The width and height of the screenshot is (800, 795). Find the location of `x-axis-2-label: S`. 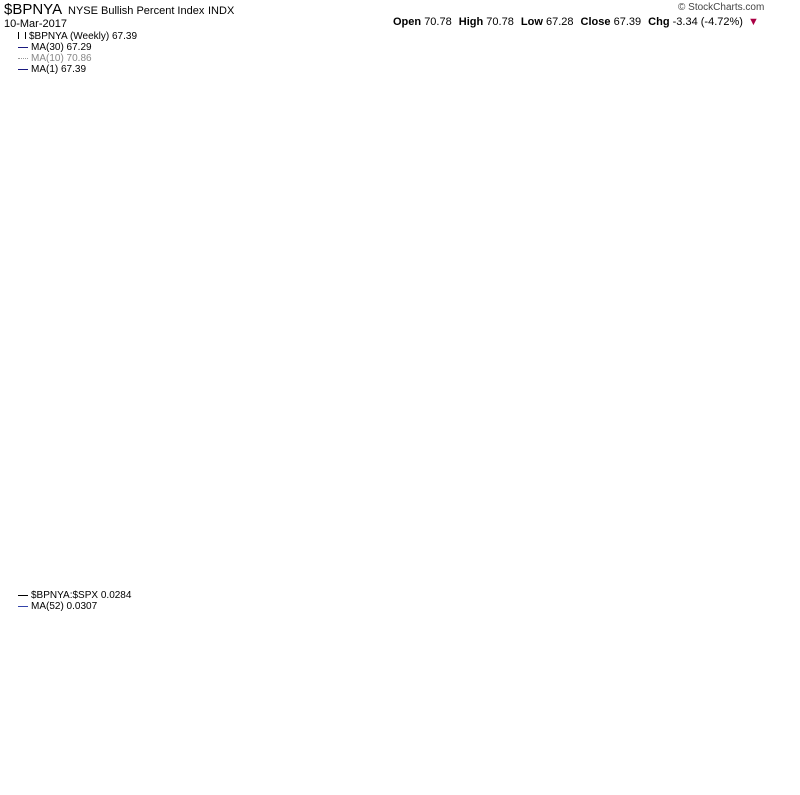

x-axis-2-label: S is located at coordinates (65, 784).